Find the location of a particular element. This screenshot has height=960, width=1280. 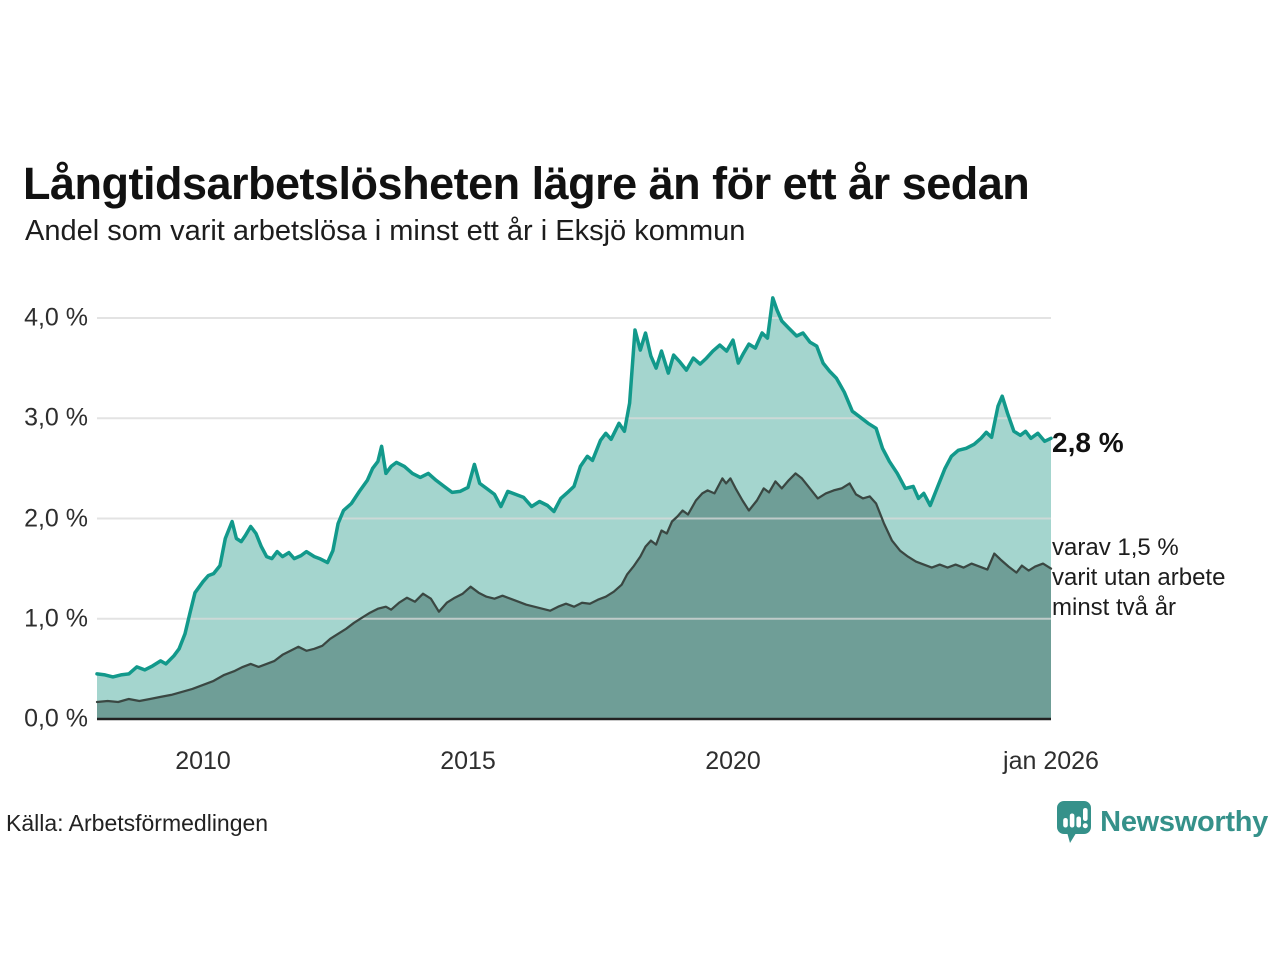

x-axis-label-2010: 2010 is located at coordinates (203, 761).